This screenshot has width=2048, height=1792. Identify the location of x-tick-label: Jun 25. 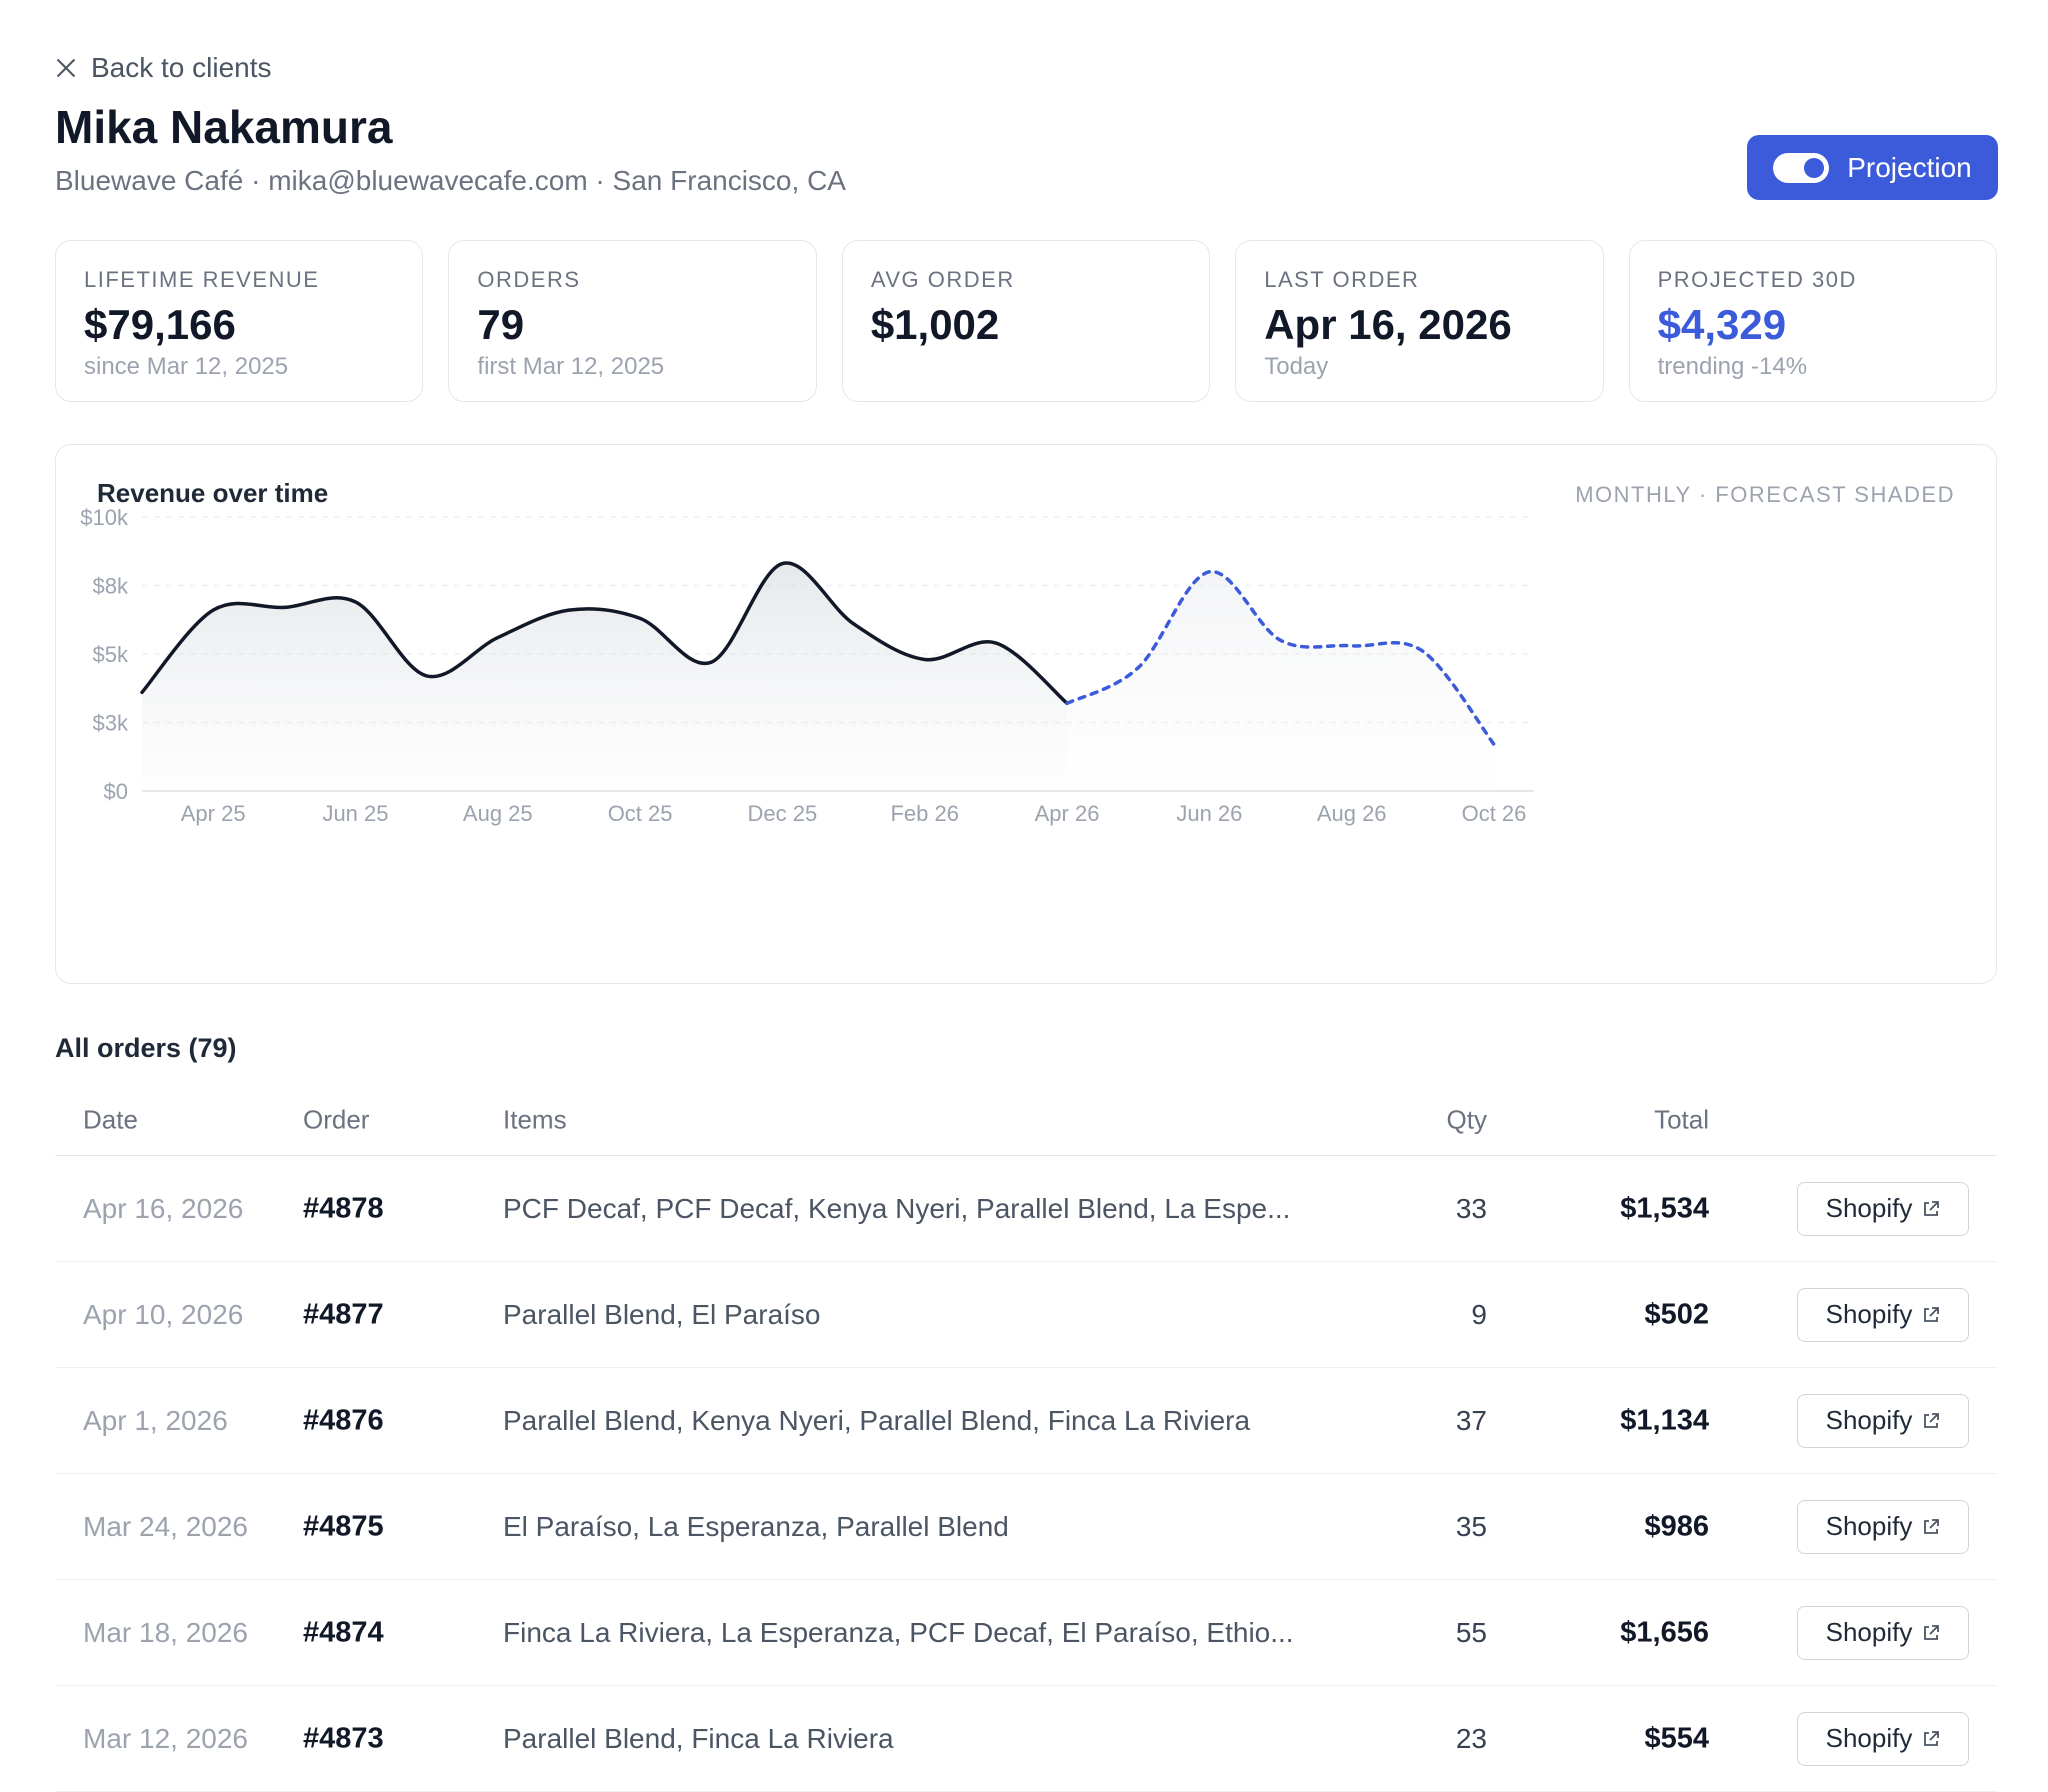
(355, 813).